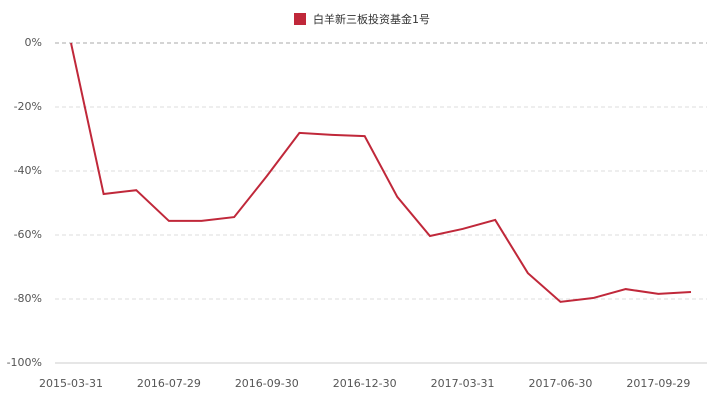 Image resolution: width=720 pixels, height=400 pixels. I want to click on y-tick-label: 0%, so click(33, 42).